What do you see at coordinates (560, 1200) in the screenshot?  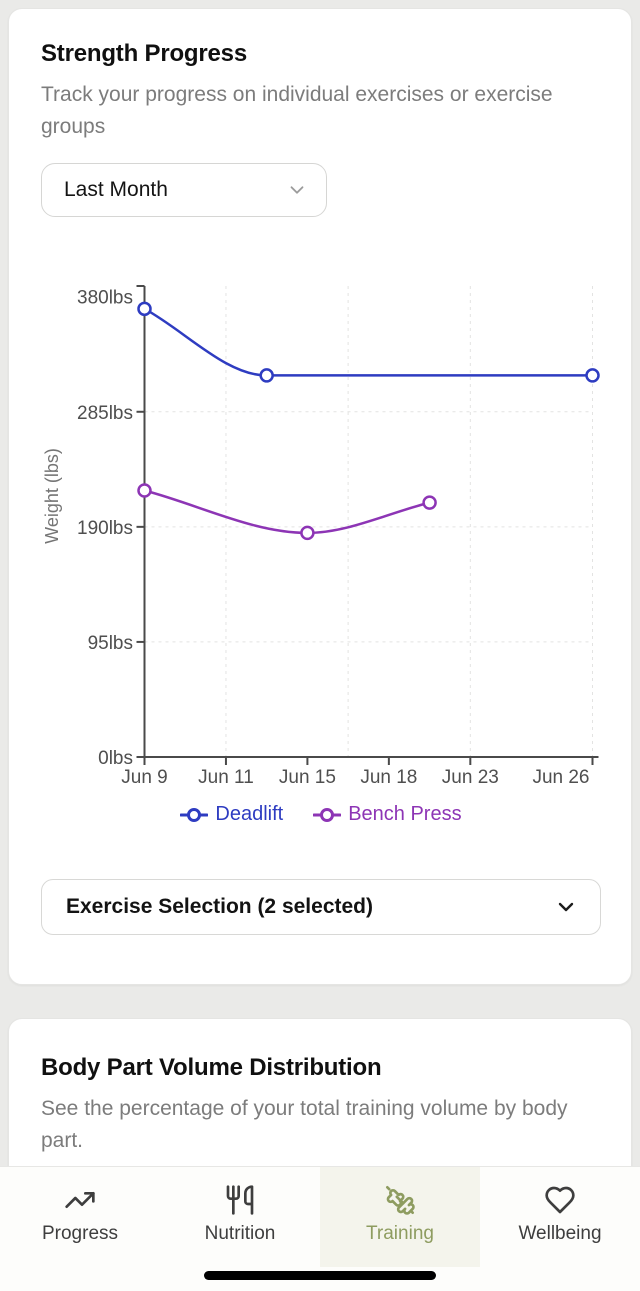 I see `heart-icon` at bounding box center [560, 1200].